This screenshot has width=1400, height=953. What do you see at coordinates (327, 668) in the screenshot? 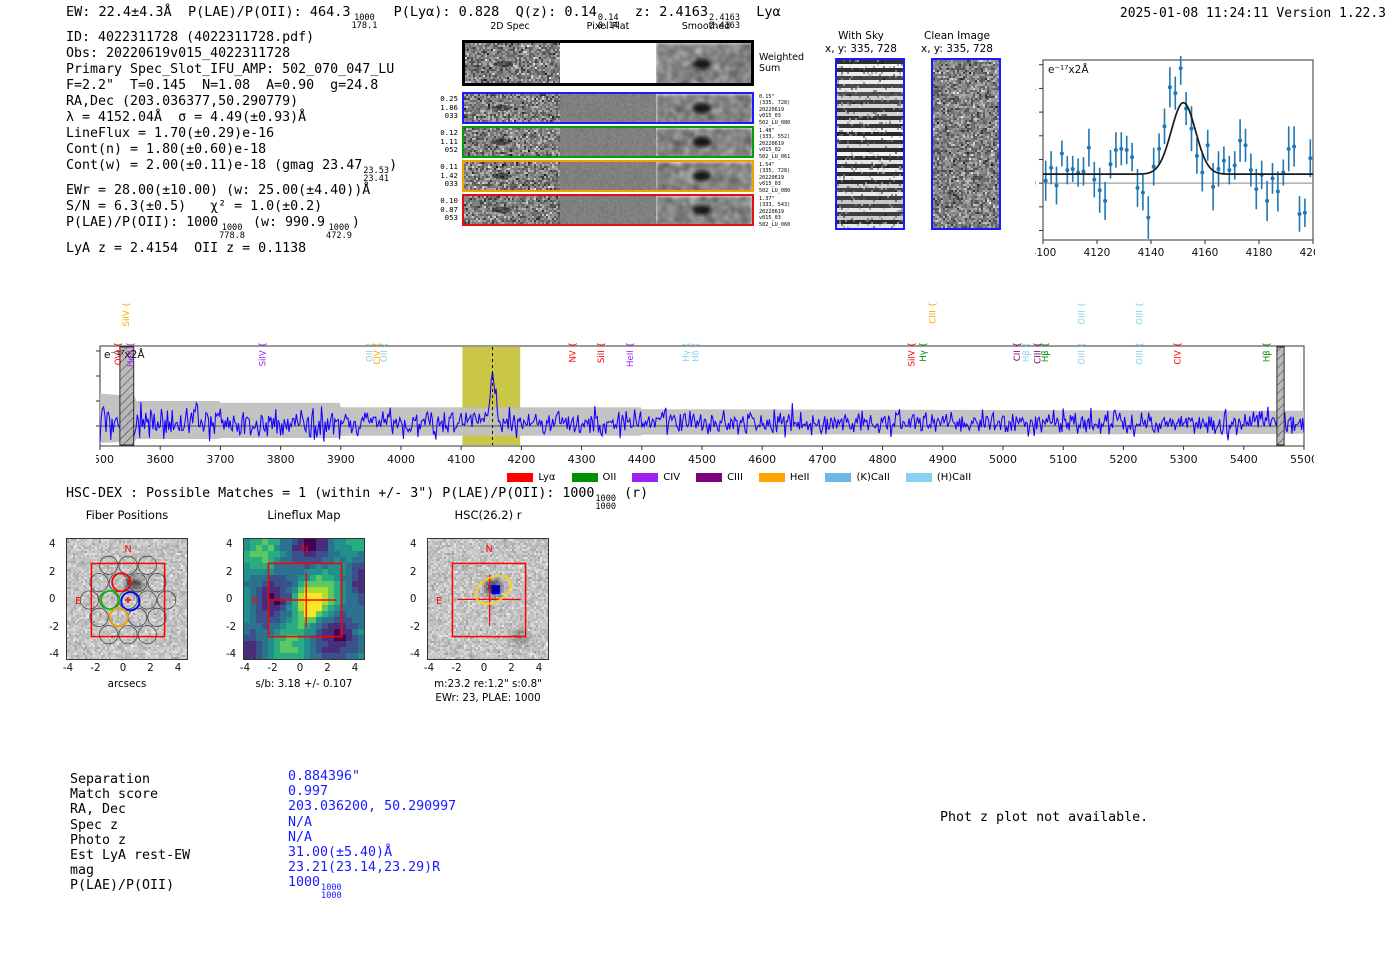
I see `xtick-1-3: 2` at bounding box center [327, 668].